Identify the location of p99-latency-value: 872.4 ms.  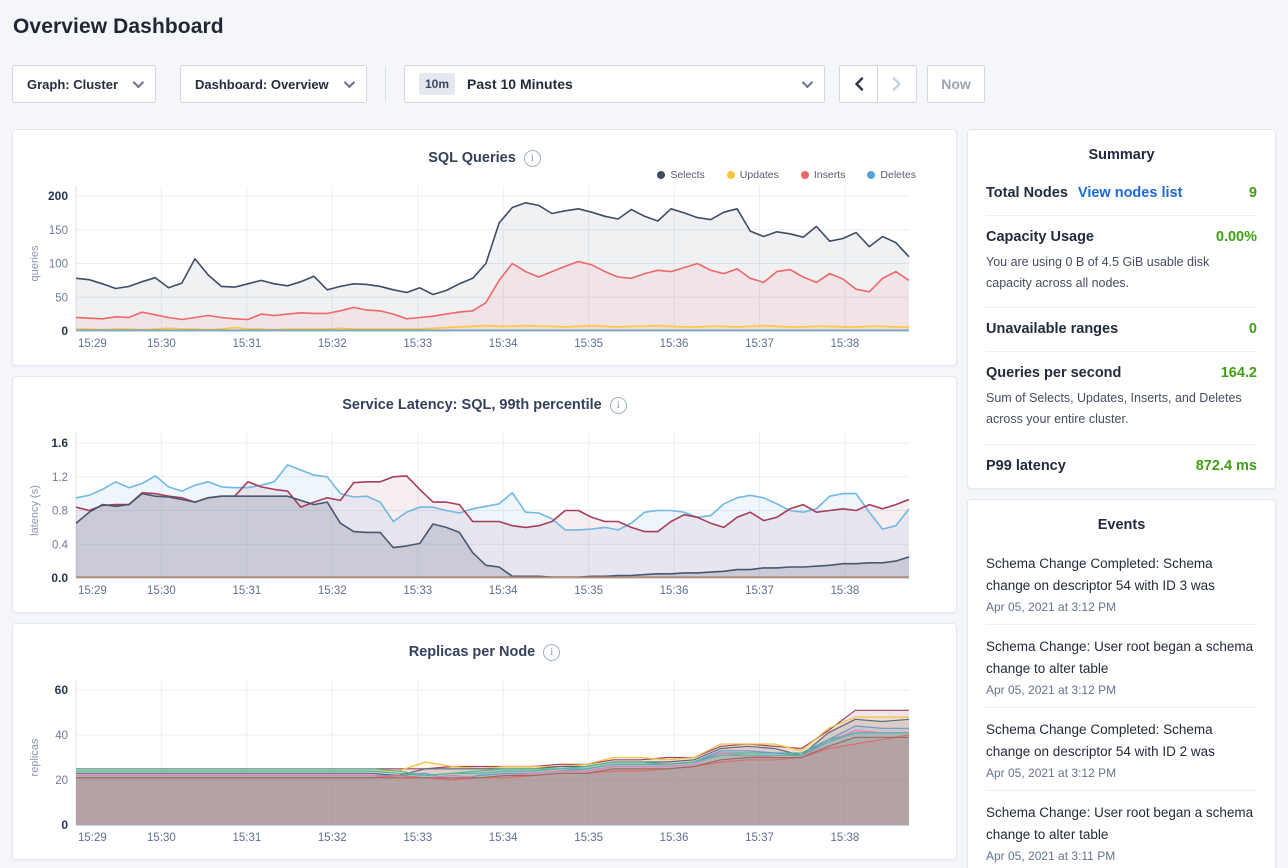
(1226, 465).